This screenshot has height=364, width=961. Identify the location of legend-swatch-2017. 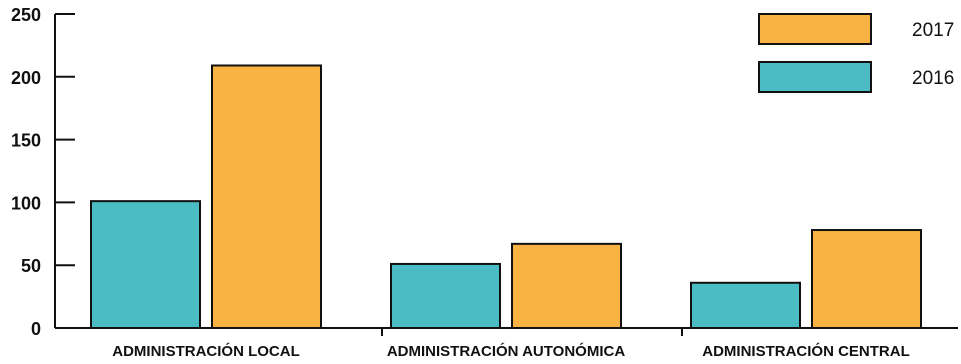
(815, 29).